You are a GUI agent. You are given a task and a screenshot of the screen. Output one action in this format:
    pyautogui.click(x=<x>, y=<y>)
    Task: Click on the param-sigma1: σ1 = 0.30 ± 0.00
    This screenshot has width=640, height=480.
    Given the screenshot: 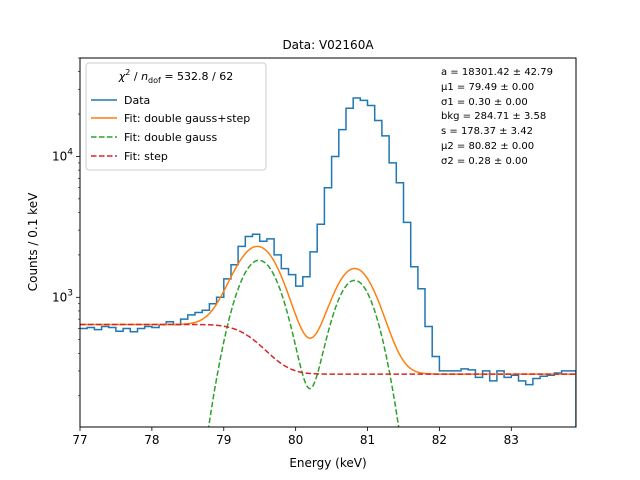 What is the action you would take?
    pyautogui.click(x=484, y=102)
    